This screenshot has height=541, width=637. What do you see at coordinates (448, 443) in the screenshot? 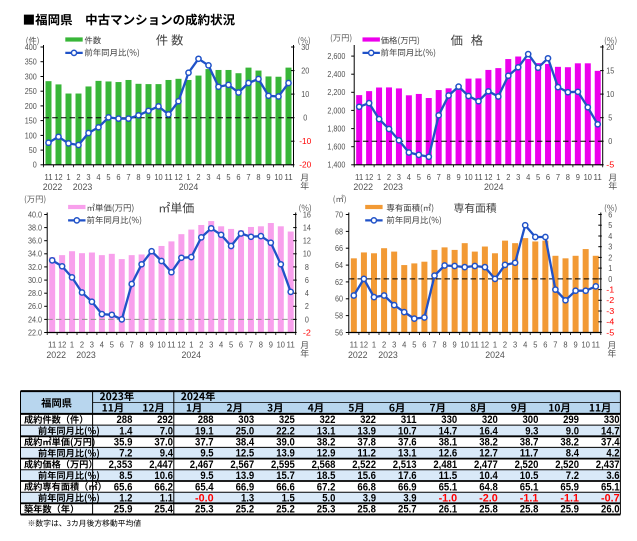
I see `svg-text: 38.1` at bounding box center [448, 443].